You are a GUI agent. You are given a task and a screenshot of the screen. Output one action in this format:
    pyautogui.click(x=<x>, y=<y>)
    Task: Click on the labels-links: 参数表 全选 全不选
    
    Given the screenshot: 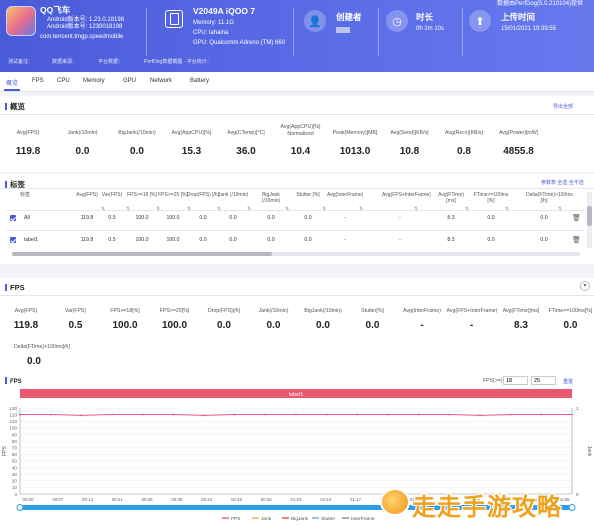 What is the action you would take?
    pyautogui.click(x=562, y=183)
    